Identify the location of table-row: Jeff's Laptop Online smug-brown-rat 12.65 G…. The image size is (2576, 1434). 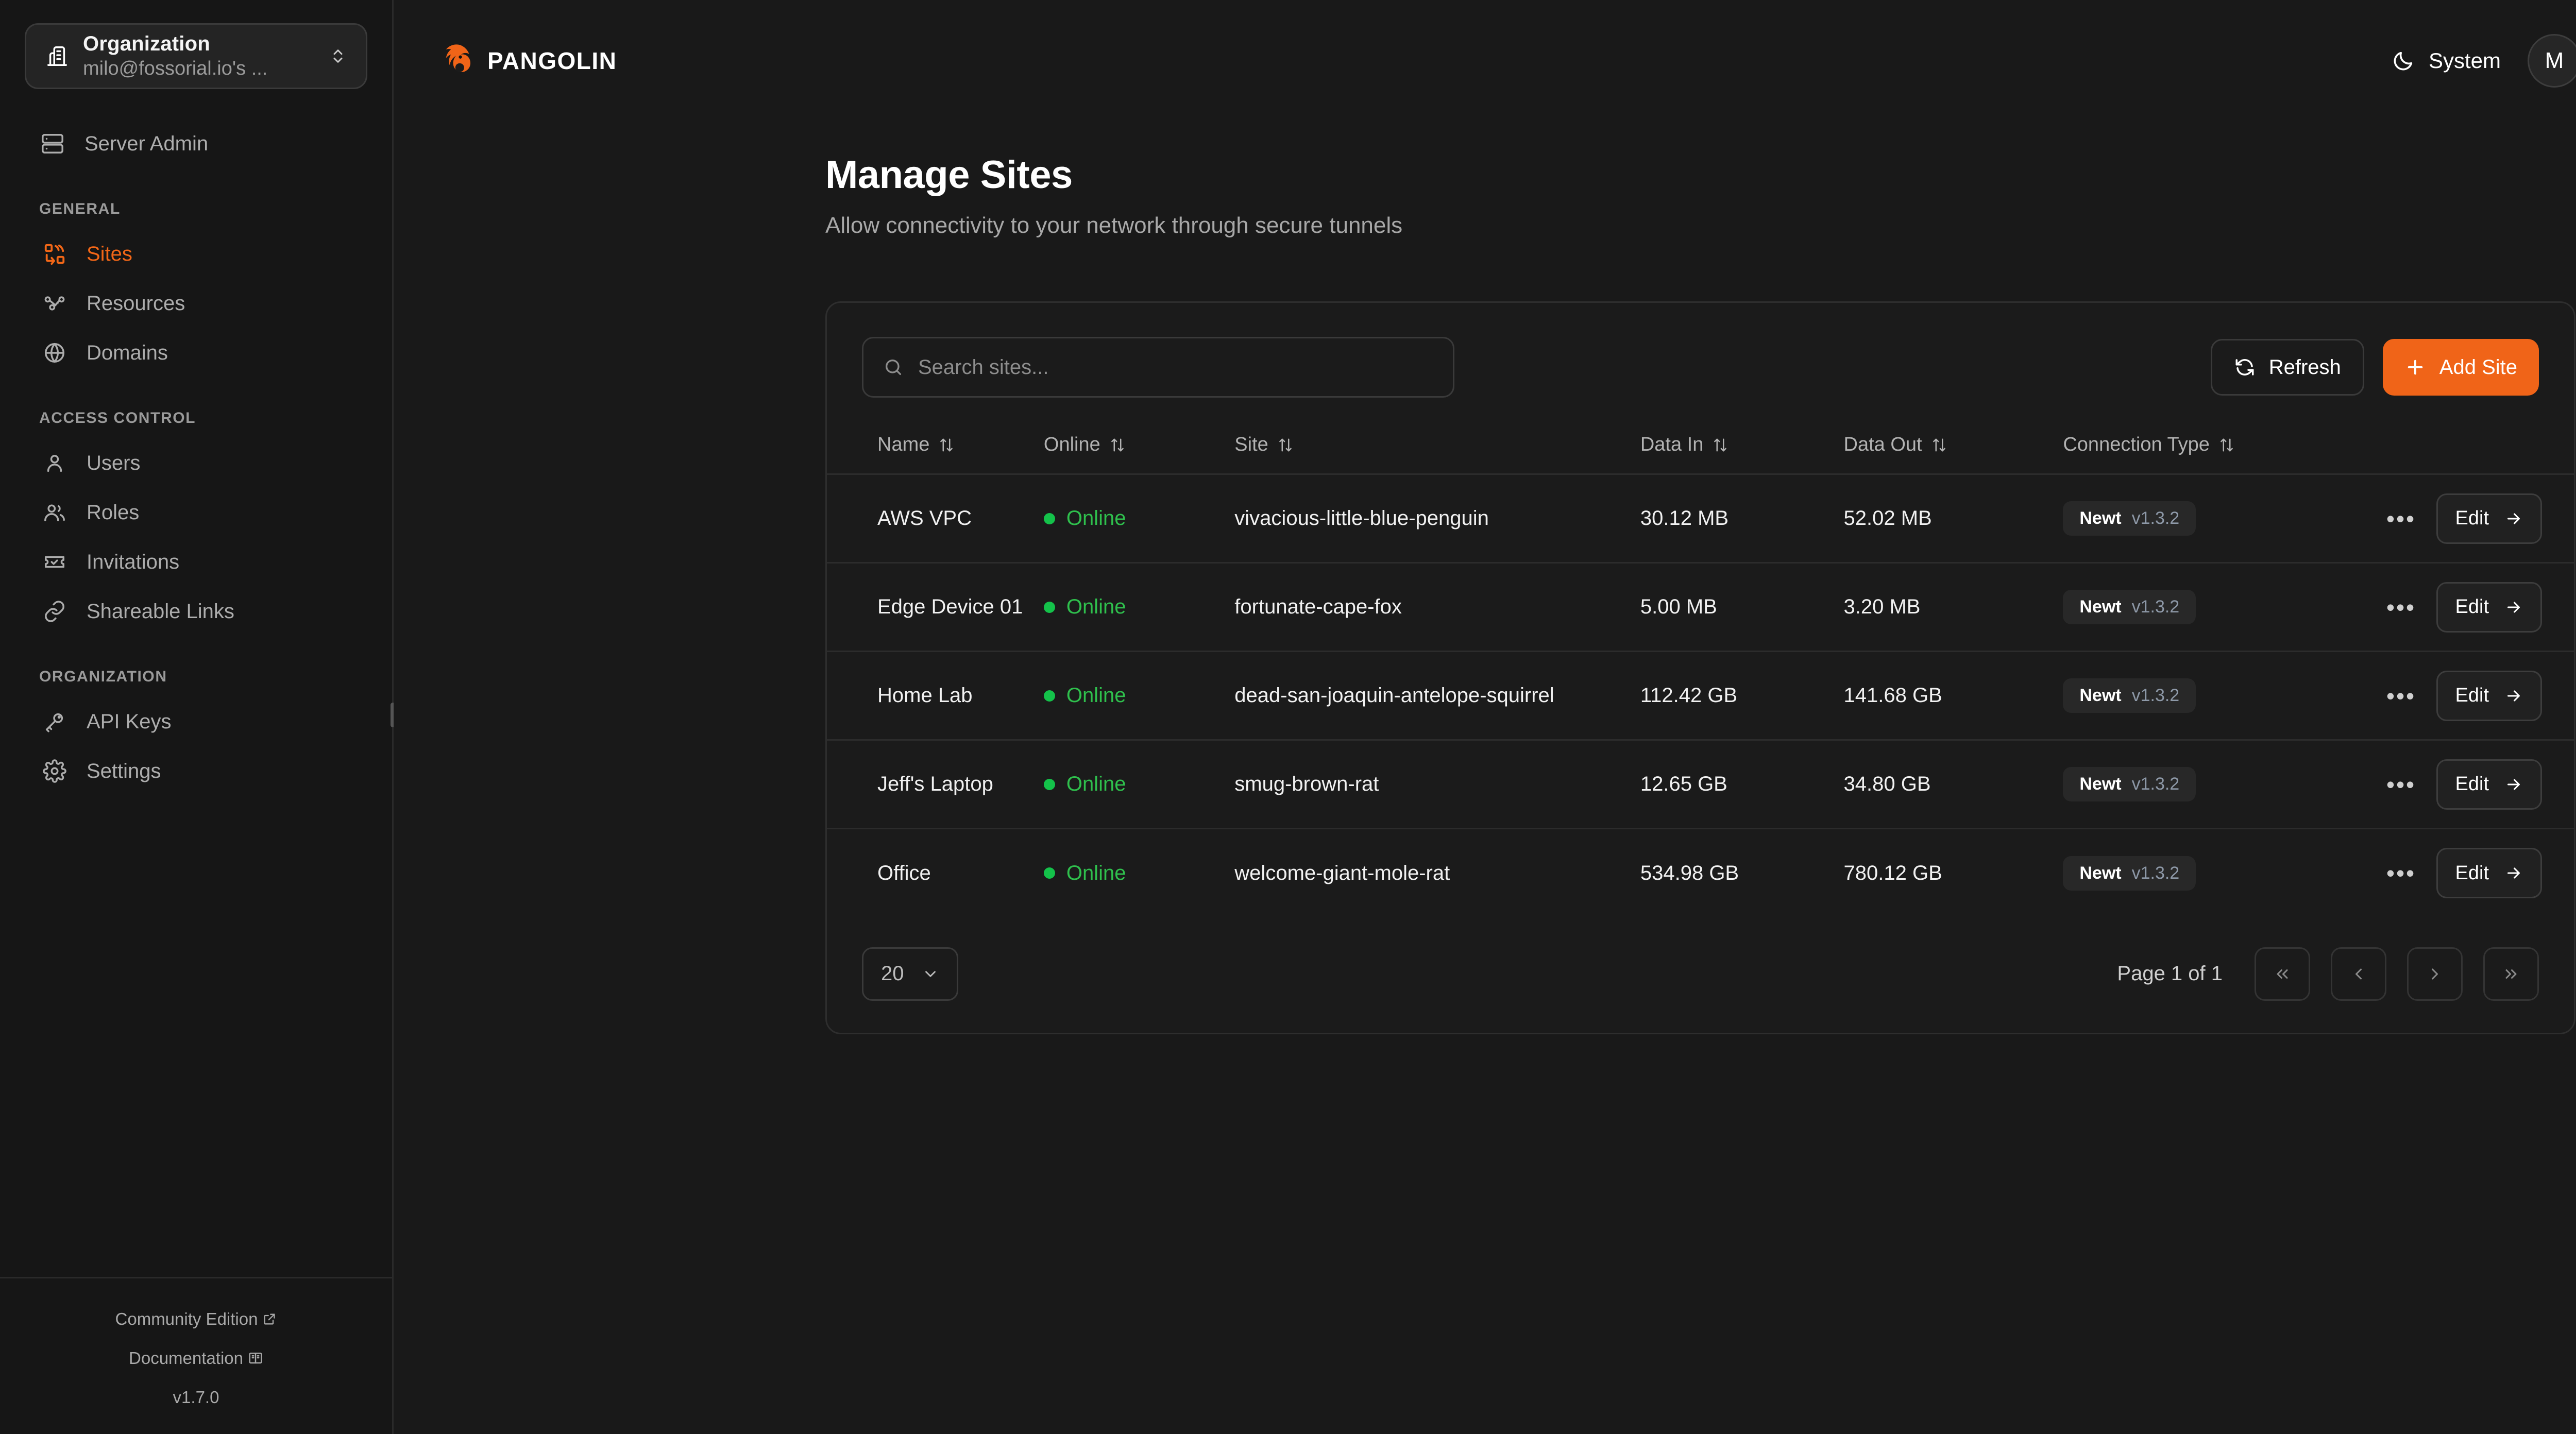
(1700, 784).